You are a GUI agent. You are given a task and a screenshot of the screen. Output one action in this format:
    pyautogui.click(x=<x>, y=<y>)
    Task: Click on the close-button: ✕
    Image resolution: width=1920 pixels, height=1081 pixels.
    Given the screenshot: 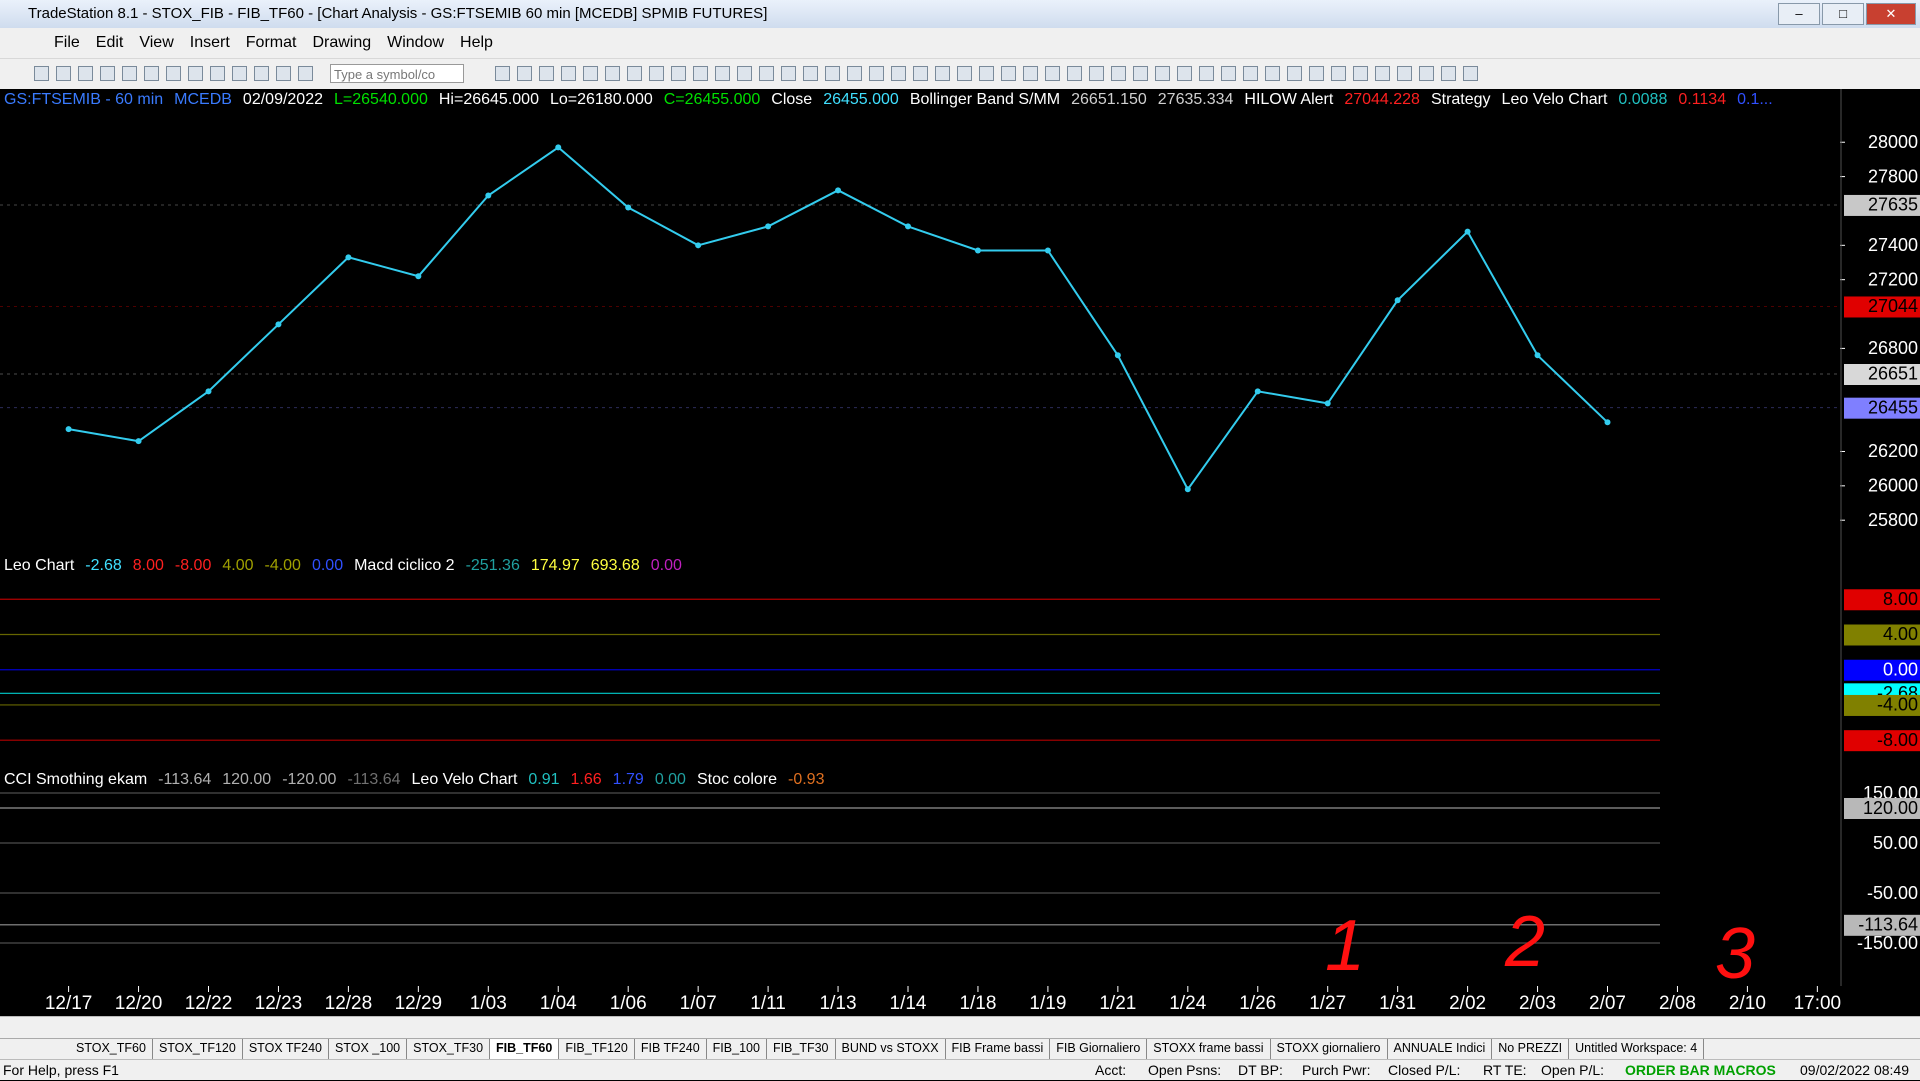 What is the action you would take?
    pyautogui.click(x=1891, y=14)
    